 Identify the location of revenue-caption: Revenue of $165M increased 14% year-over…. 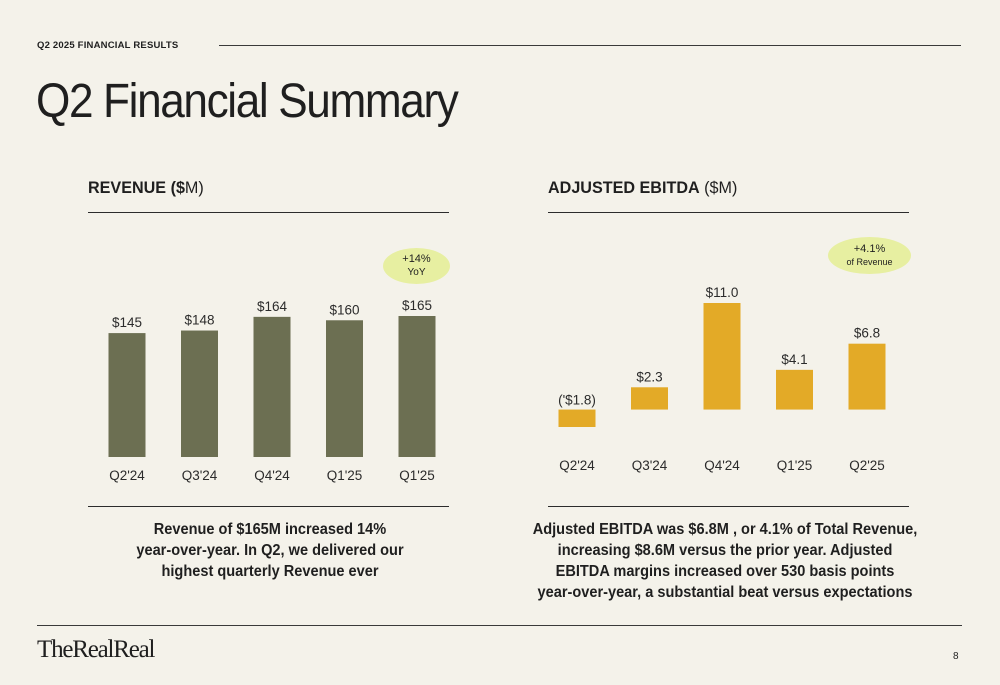
(270, 550).